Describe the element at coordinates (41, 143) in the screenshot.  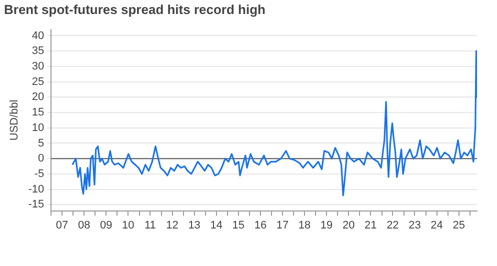
I see `y-tick-label: 5` at that location.